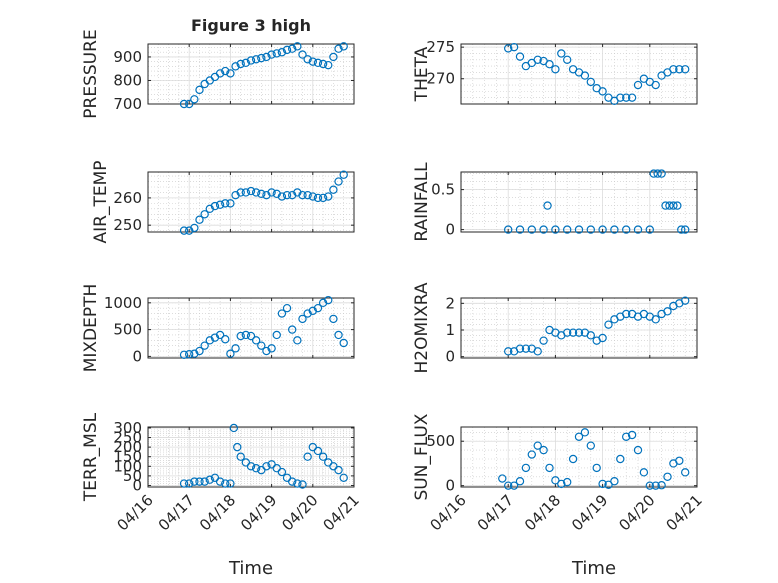  I want to click on y-tick-label: 260, so click(127, 198).